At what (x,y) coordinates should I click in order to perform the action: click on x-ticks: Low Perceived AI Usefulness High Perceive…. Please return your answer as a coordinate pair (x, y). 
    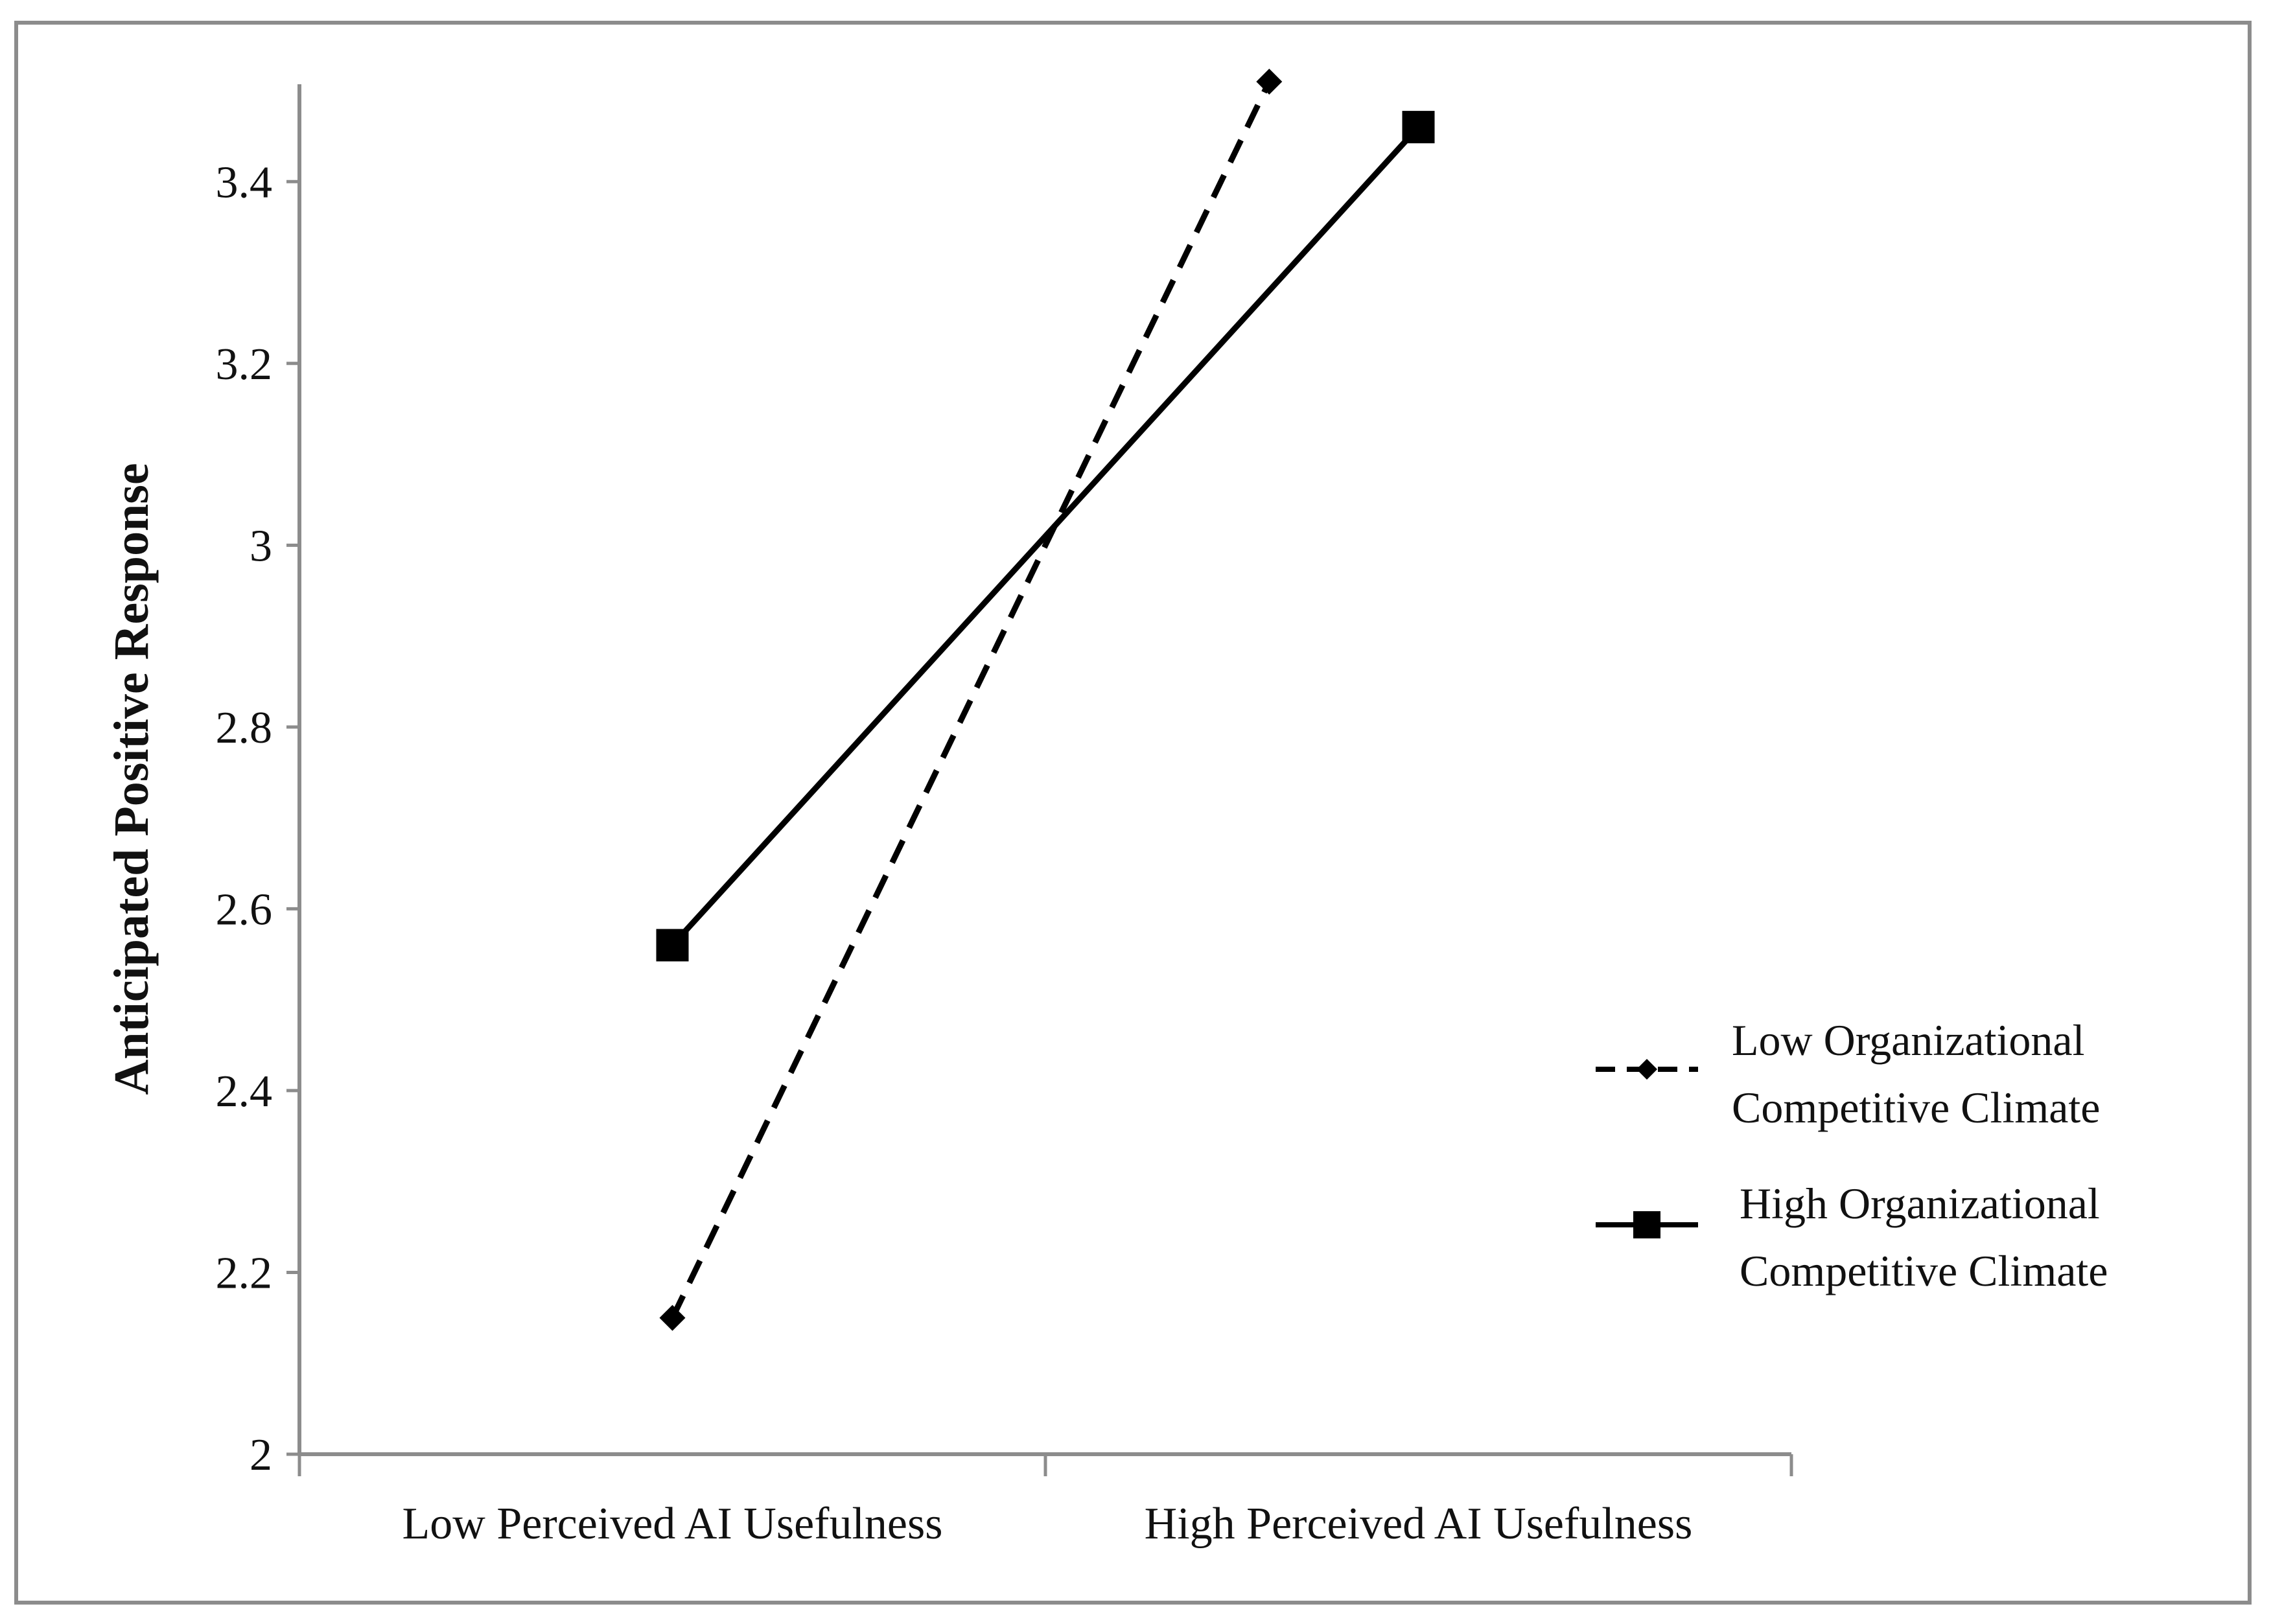
    Looking at the image, I should click on (1045, 1501).